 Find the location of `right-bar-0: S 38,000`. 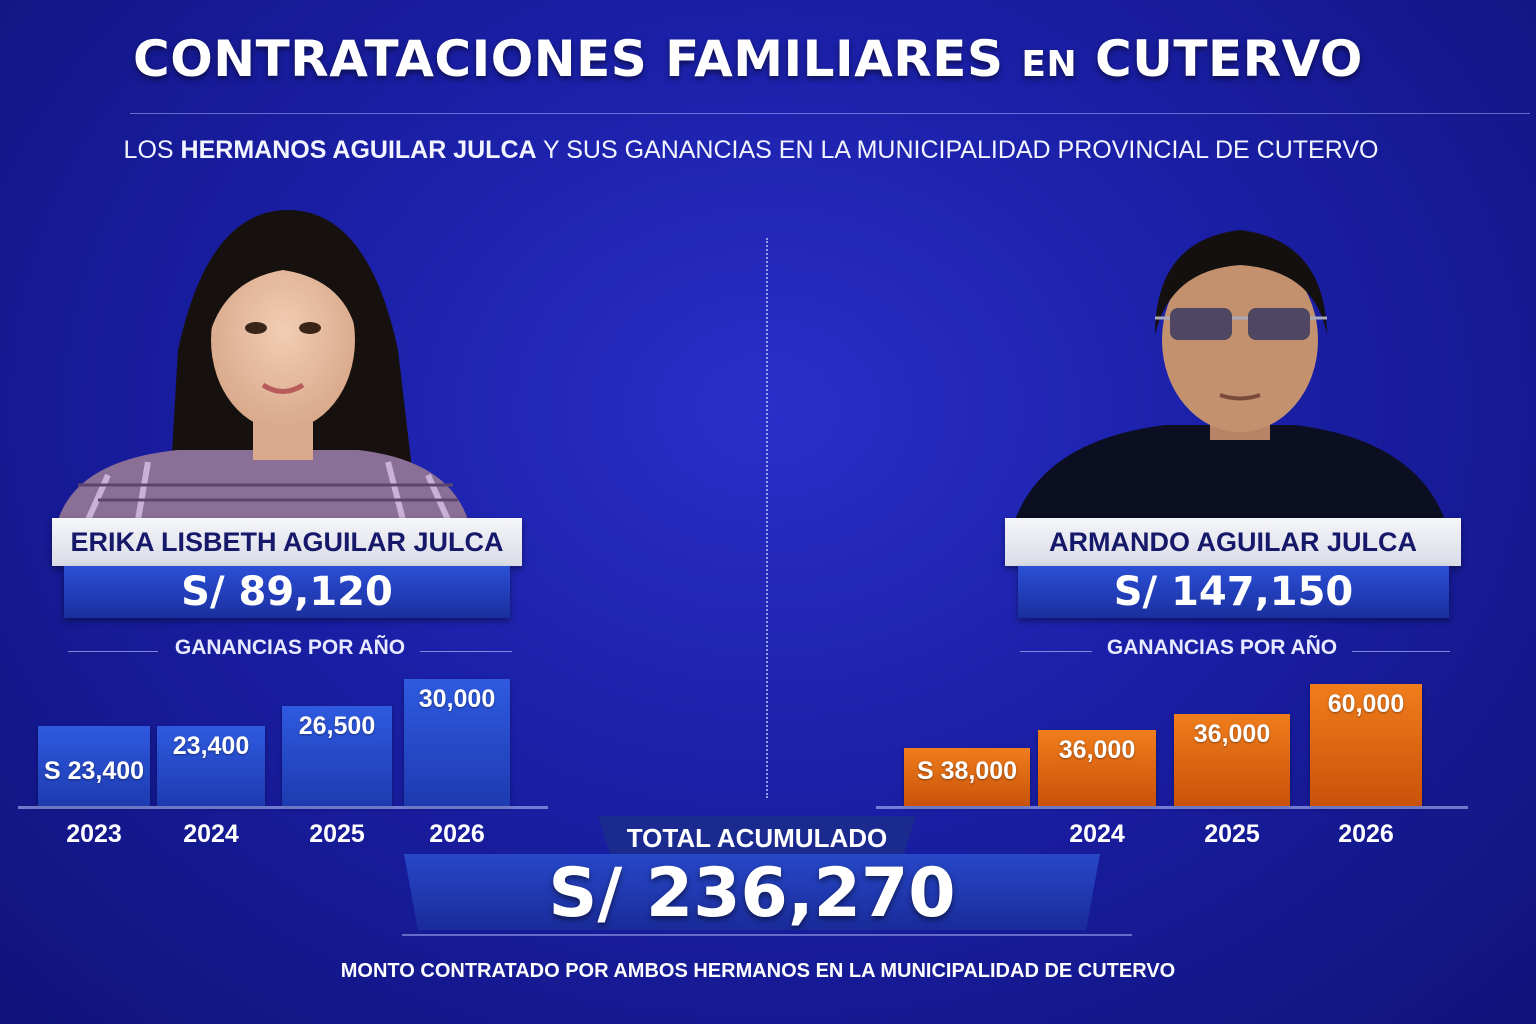

right-bar-0: S 38,000 is located at coordinates (967, 777).